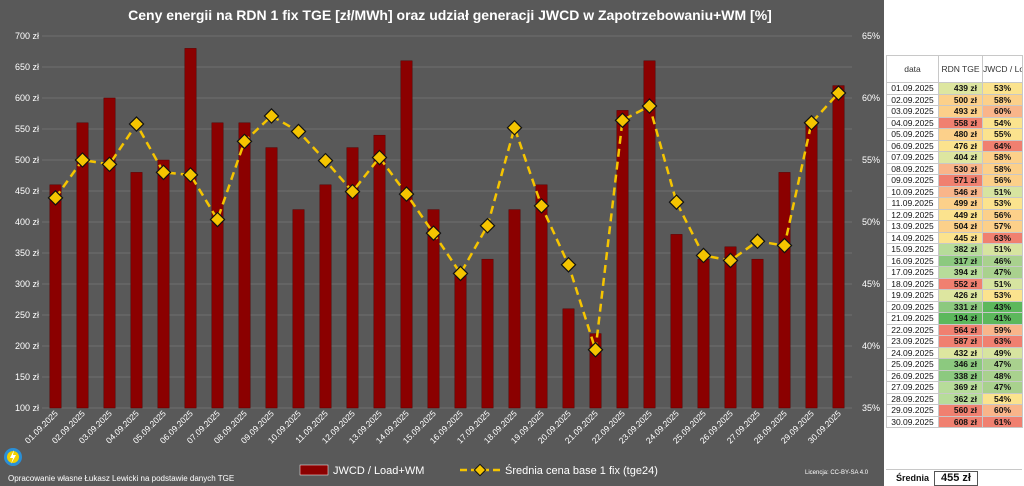 This screenshot has width=1024, height=486. I want to click on footer-license: Licencja: CC-BY-SA 4.0, so click(837, 473).